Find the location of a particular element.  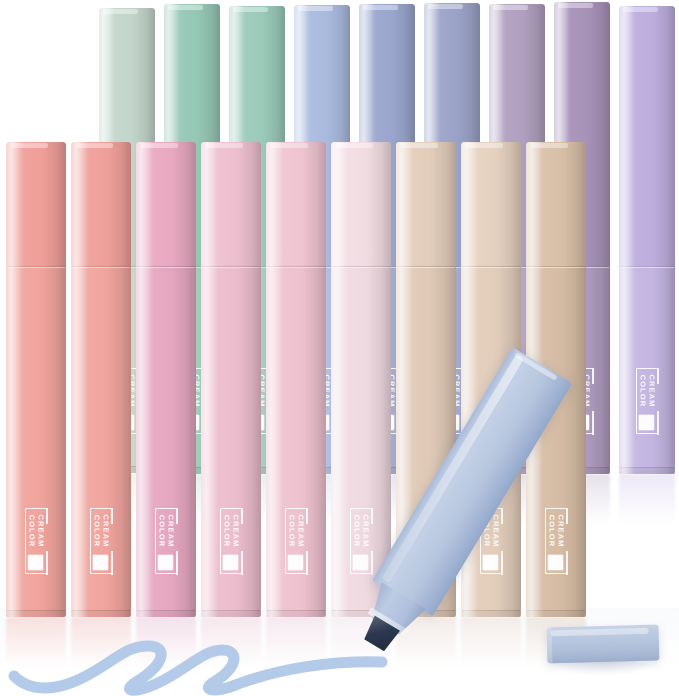

pen-coral-pink: CREAM COLOR is located at coordinates (36, 379).